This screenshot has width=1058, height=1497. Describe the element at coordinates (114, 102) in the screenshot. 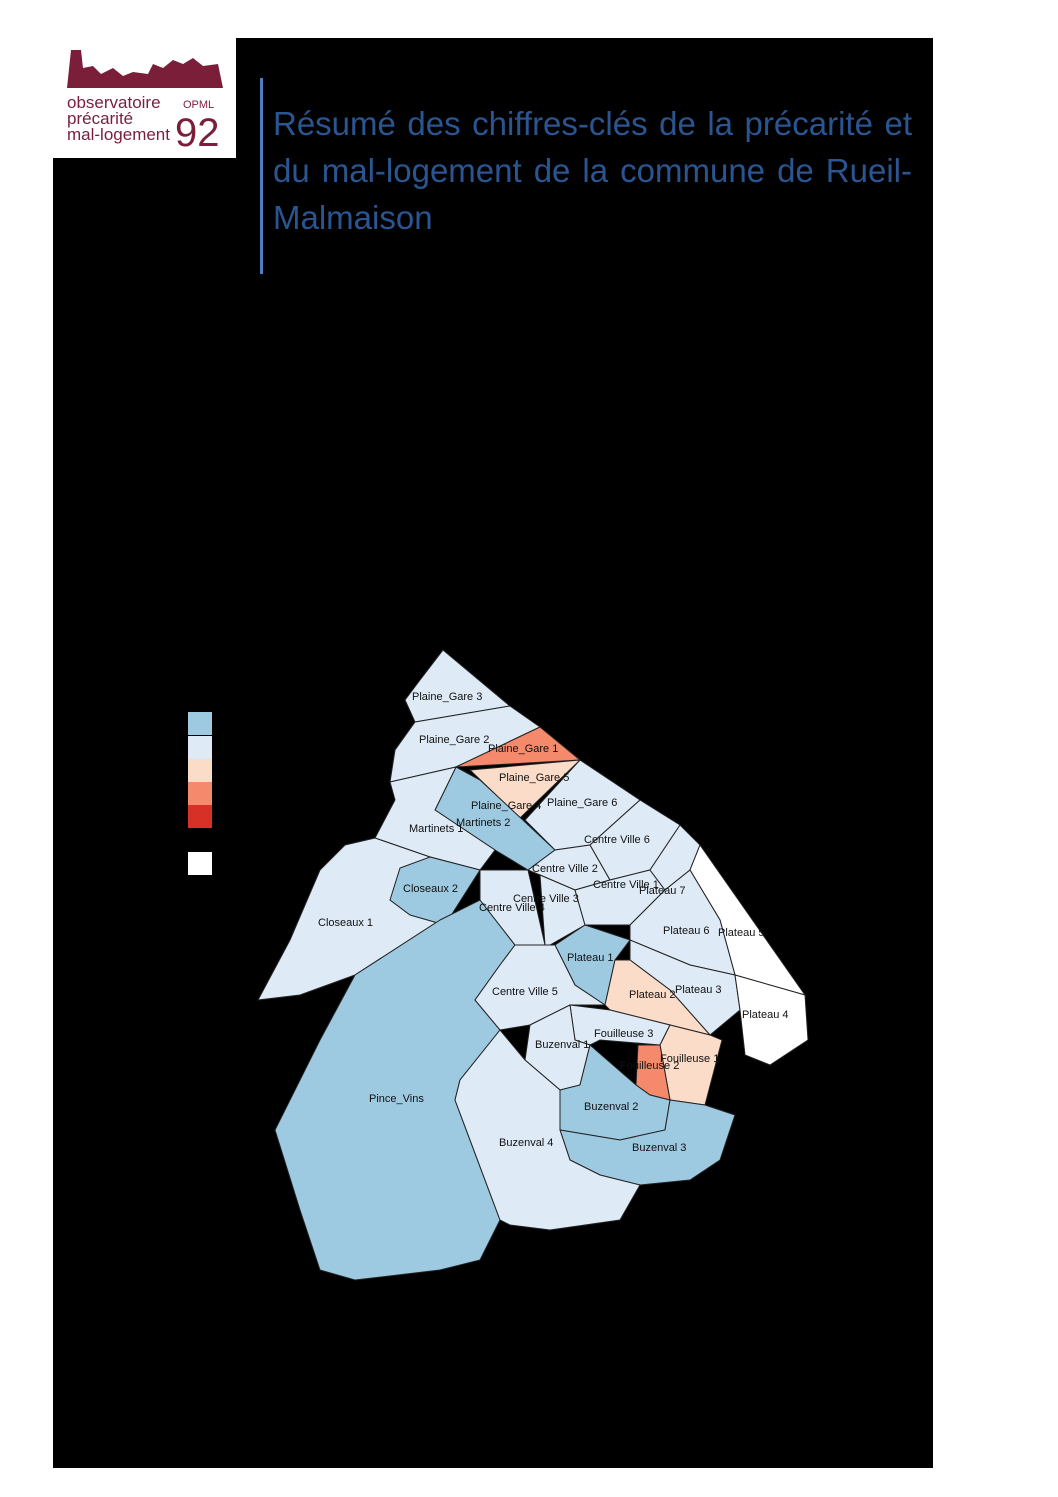

I see `logo-line: observatoire` at that location.